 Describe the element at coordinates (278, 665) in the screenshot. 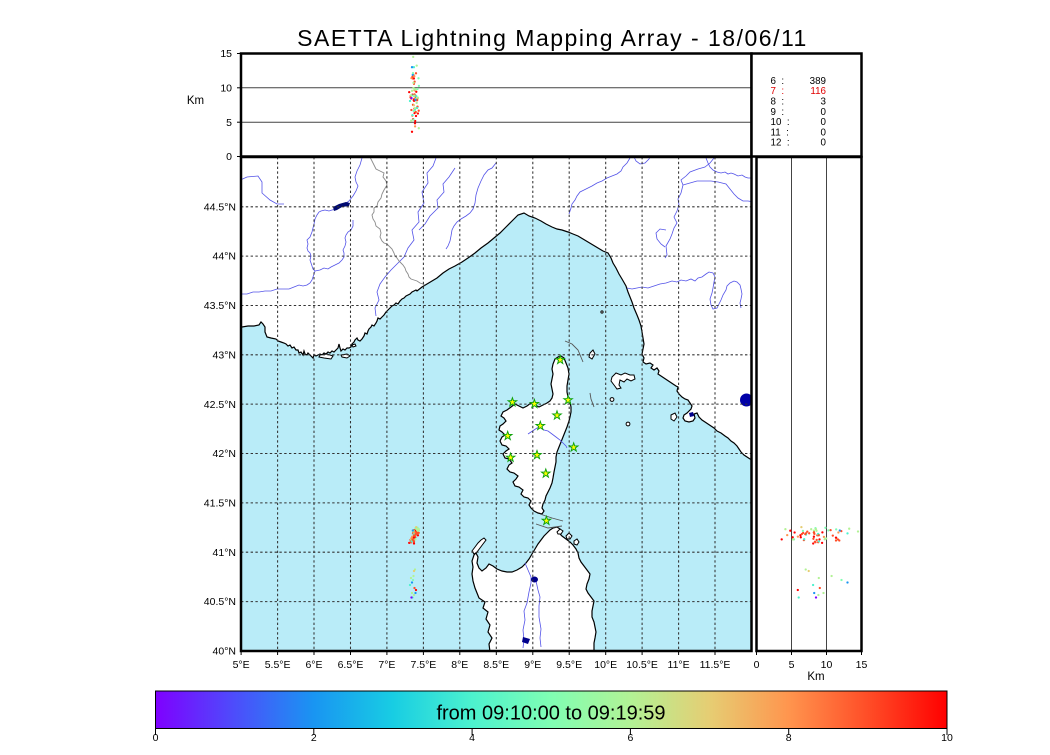

I see `svg-text: 5.5°E` at that location.